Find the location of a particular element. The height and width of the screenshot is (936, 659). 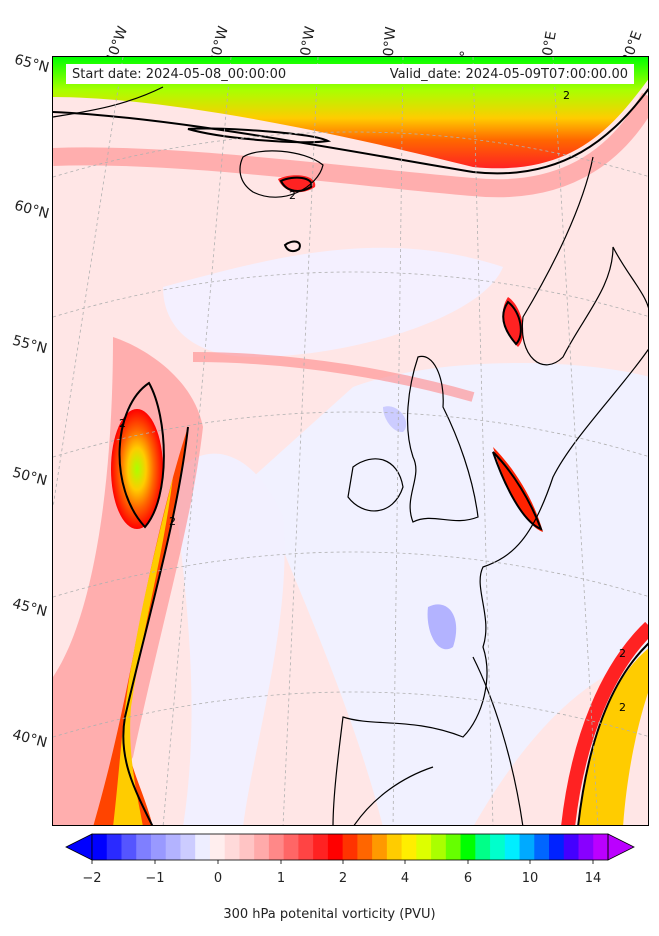

cbar-tick--2: −2 is located at coordinates (92, 878).